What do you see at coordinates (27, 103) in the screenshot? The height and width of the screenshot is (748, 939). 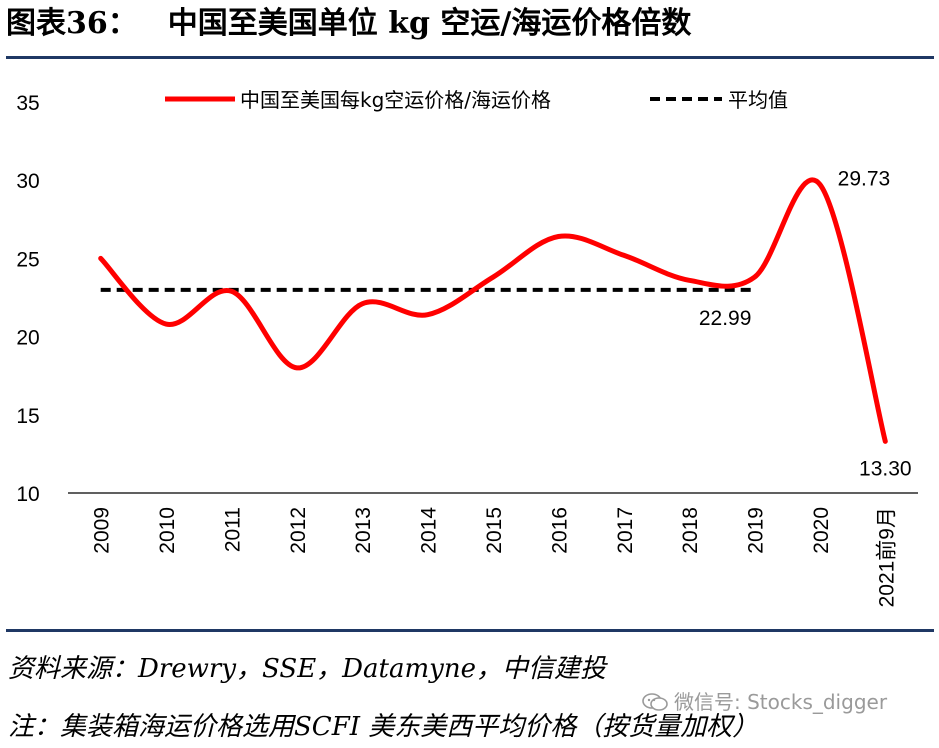 I see `y-tick-label: 35` at bounding box center [27, 103].